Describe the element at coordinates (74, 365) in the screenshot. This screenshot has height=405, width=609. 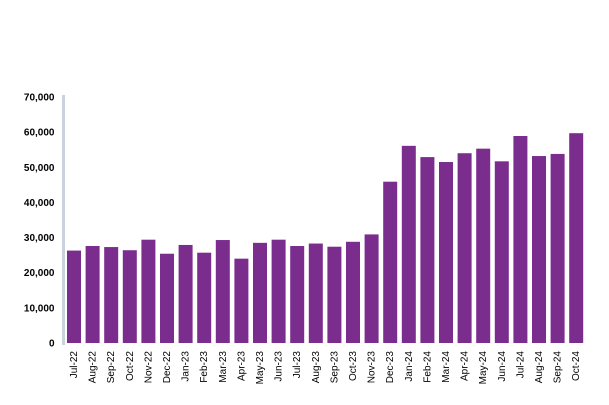
I see `x-tick-label: Jul-22` at that location.